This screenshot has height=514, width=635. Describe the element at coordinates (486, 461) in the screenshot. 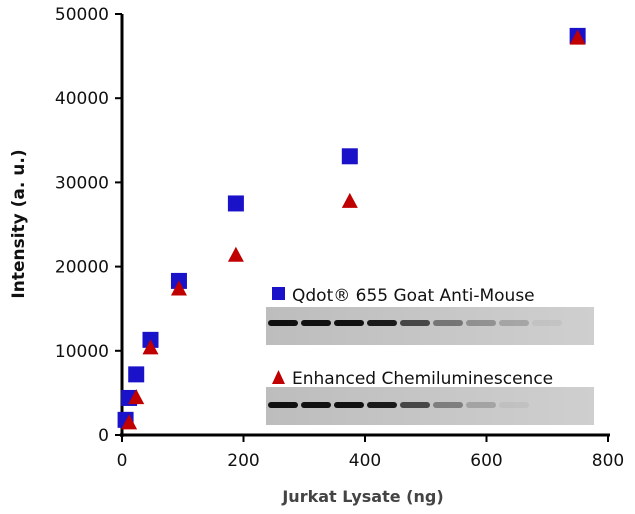

I see `x-tick-label: 600` at that location.